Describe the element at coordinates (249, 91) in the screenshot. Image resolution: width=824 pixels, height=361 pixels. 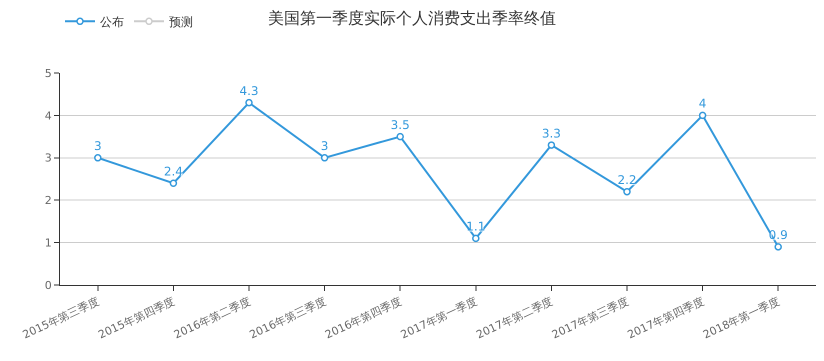
I see `data-label: 4.3` at that location.